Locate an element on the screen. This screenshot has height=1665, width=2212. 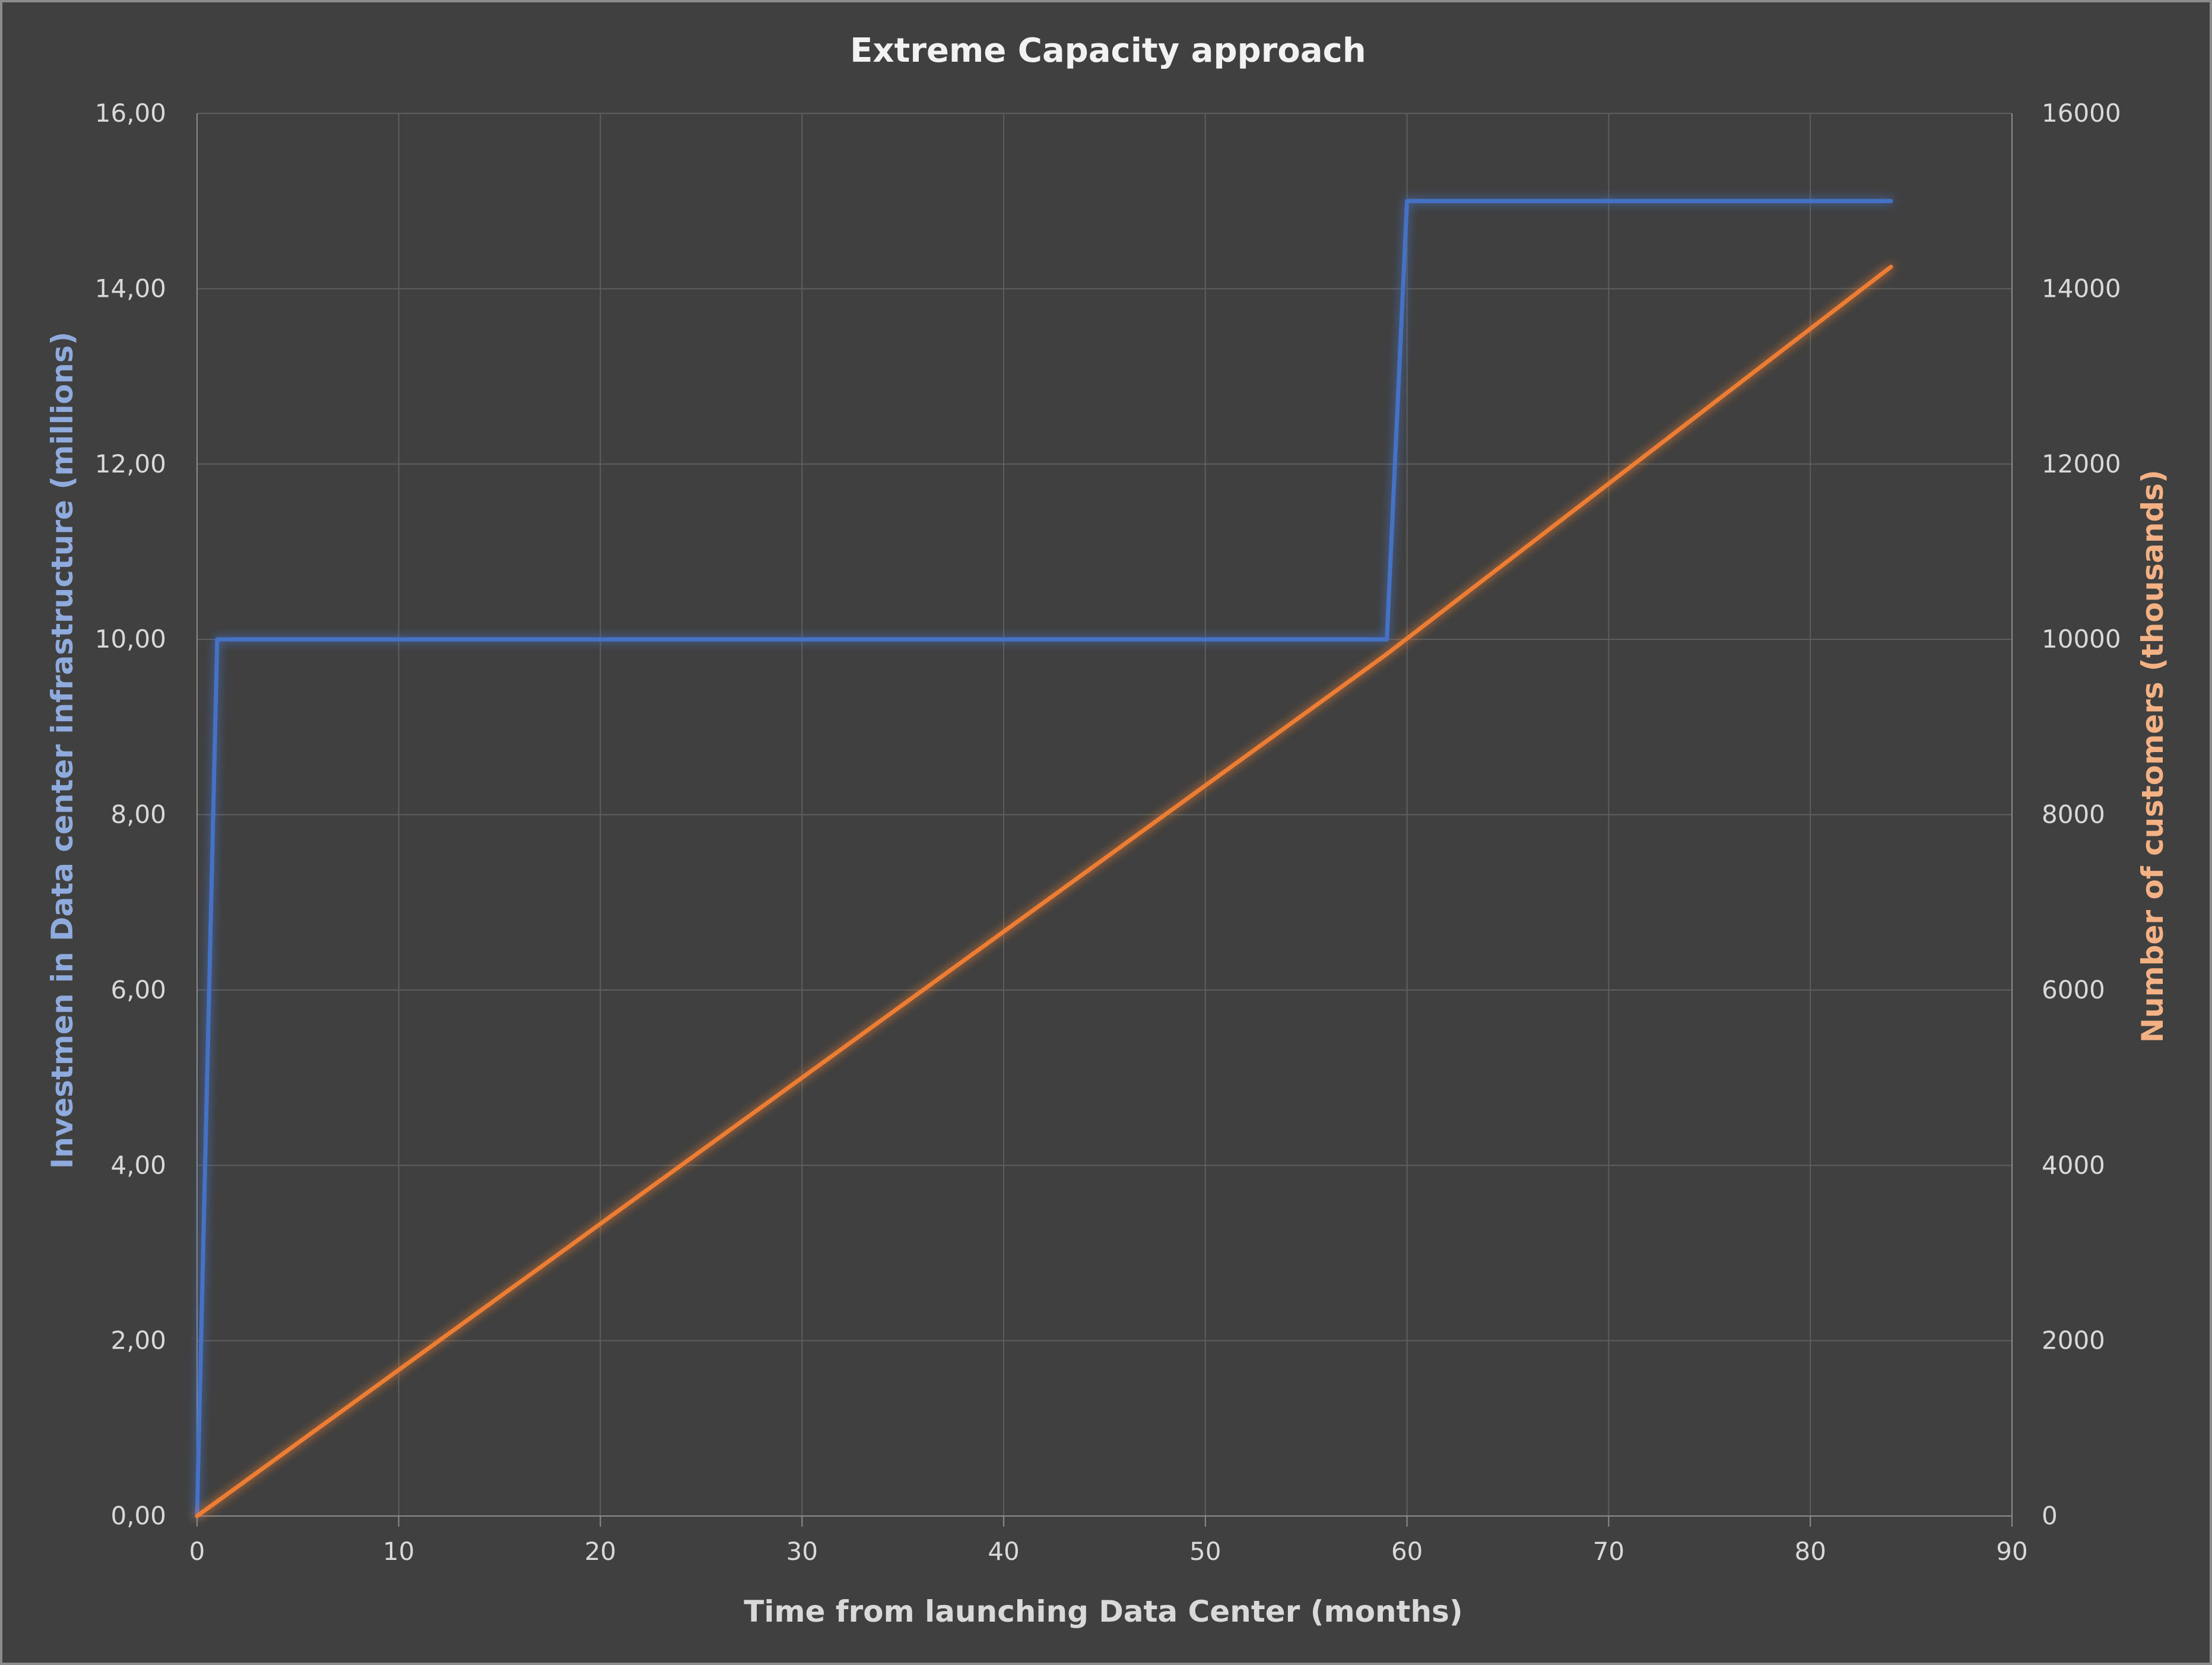
y-right-tick-label: 10000 is located at coordinates (2081, 639).